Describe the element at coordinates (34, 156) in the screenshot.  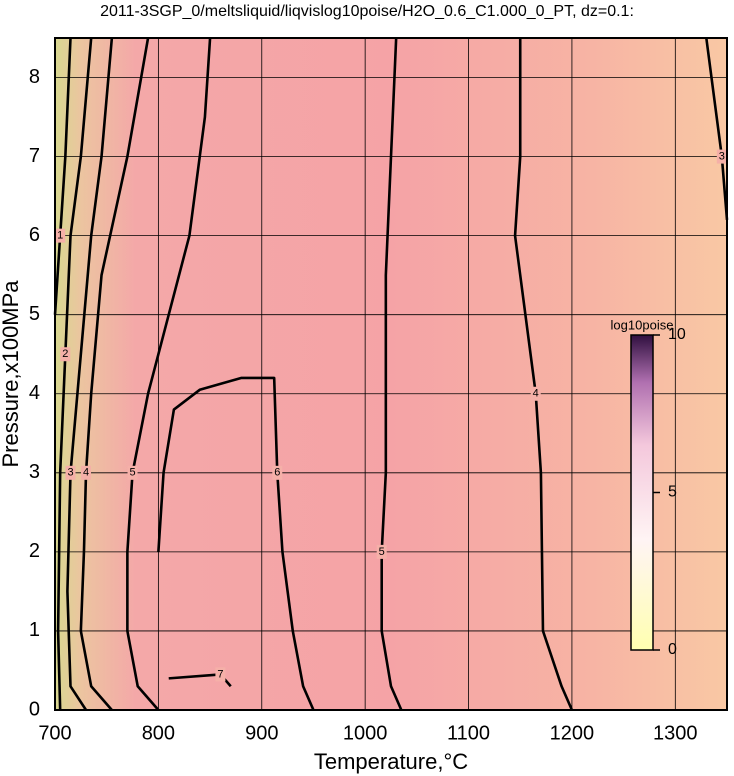
I see `y-tick-label: 7` at that location.